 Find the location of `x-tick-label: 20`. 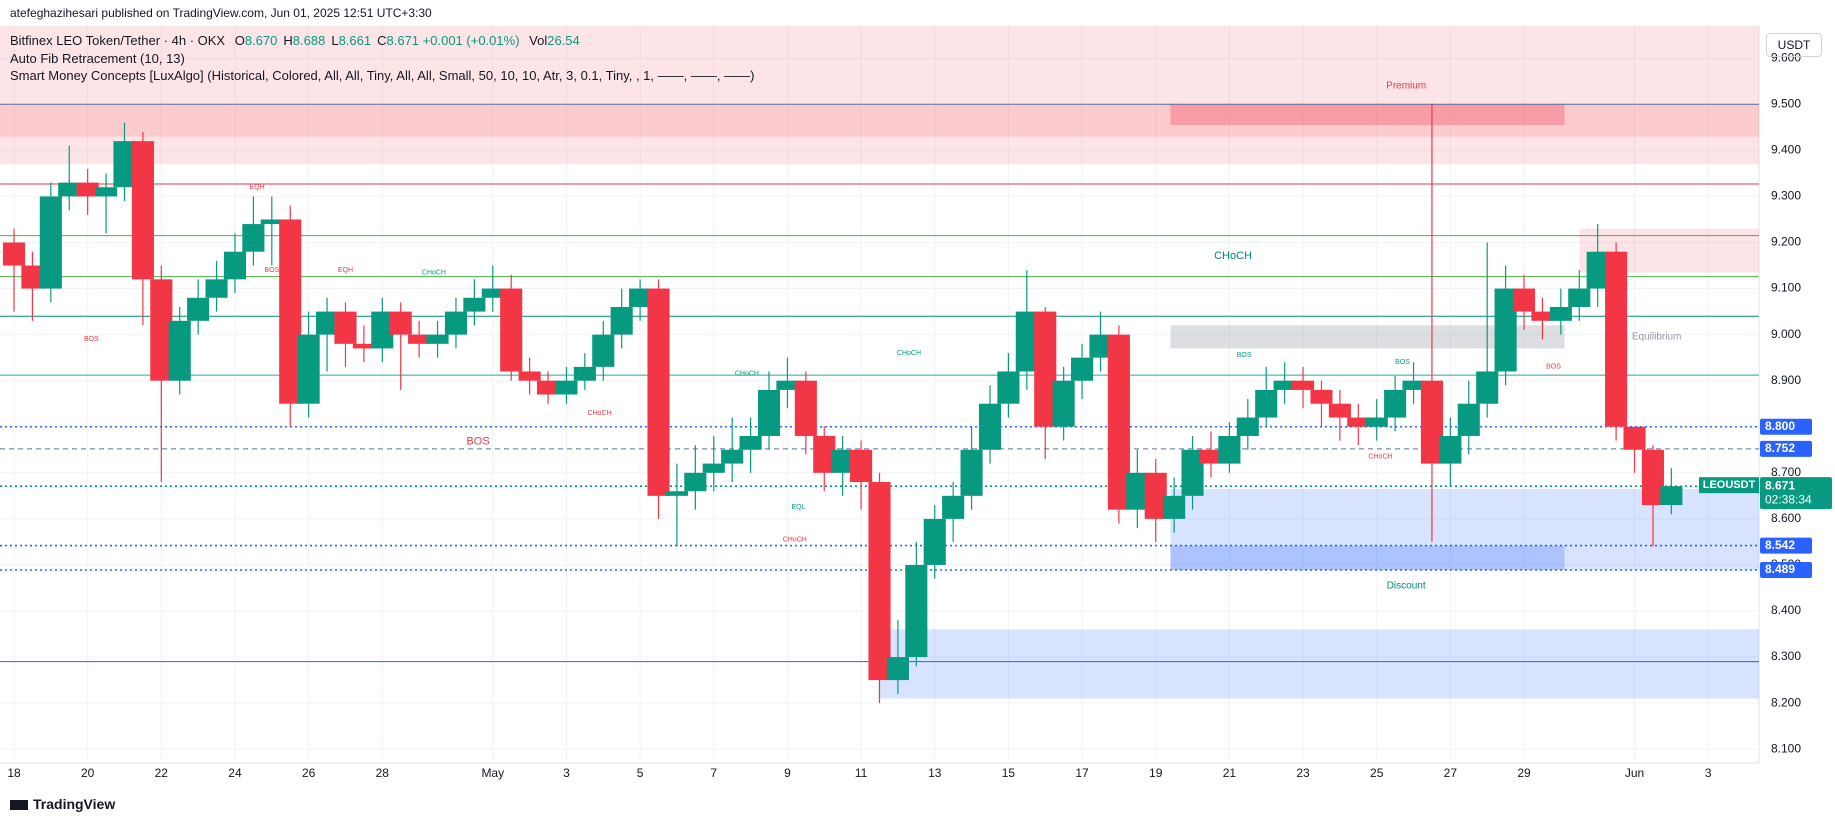

x-tick-label: 20 is located at coordinates (88, 773).